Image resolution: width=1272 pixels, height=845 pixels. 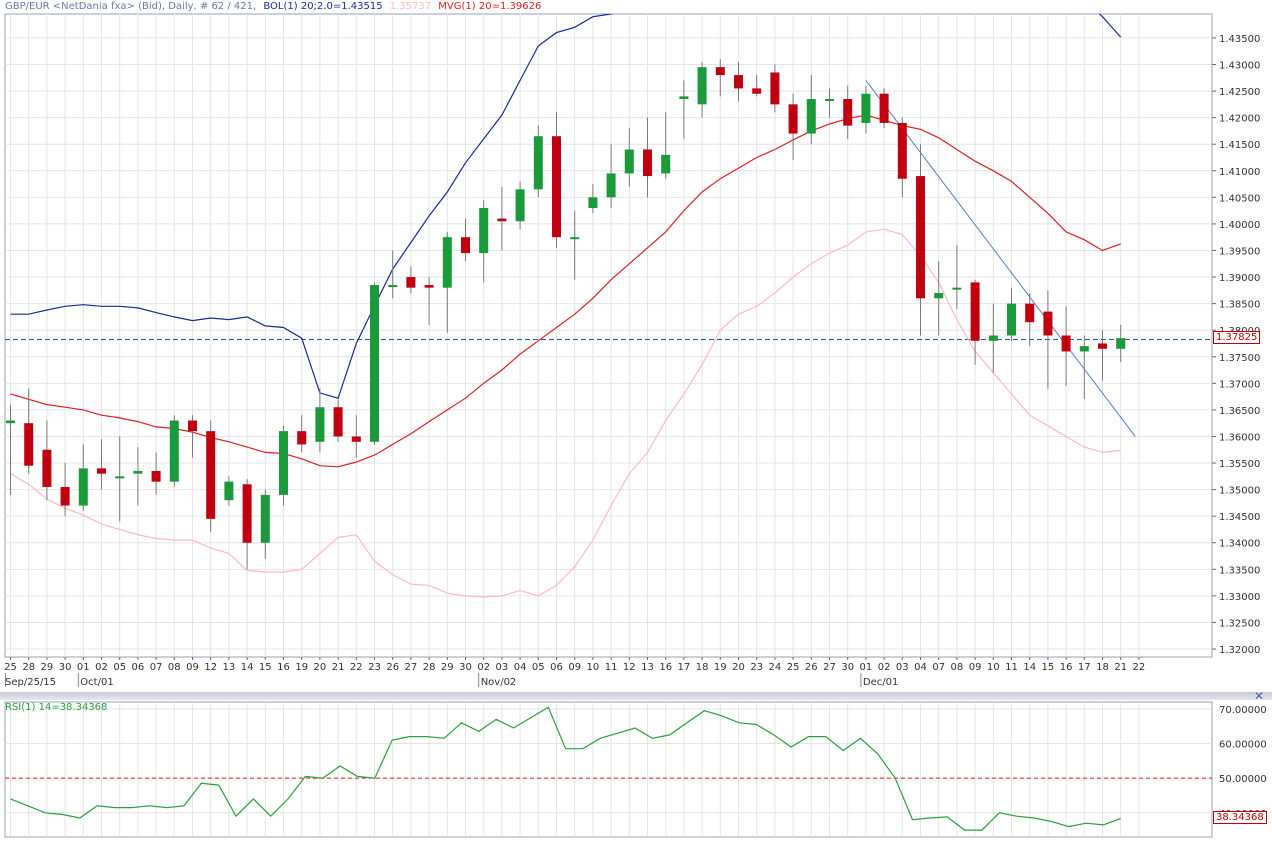 What do you see at coordinates (1239, 384) in the screenshot?
I see `y-tick-label: 1.37000` at bounding box center [1239, 384].